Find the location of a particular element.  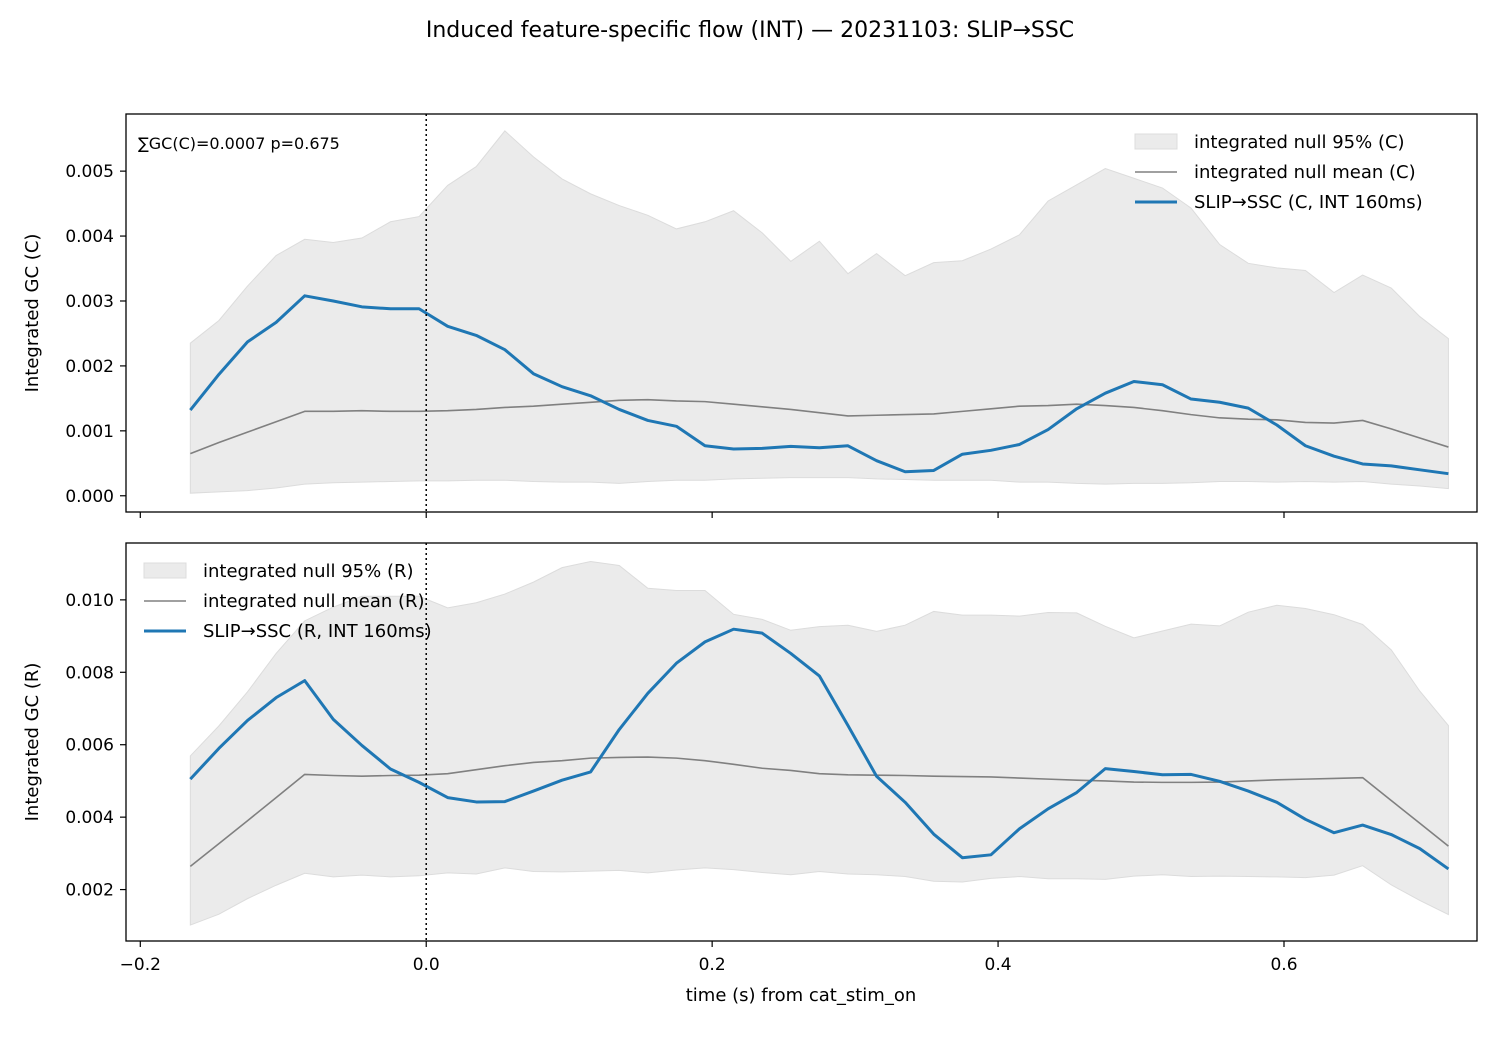

y-tick-label: 0.000 is located at coordinates (89, 497).